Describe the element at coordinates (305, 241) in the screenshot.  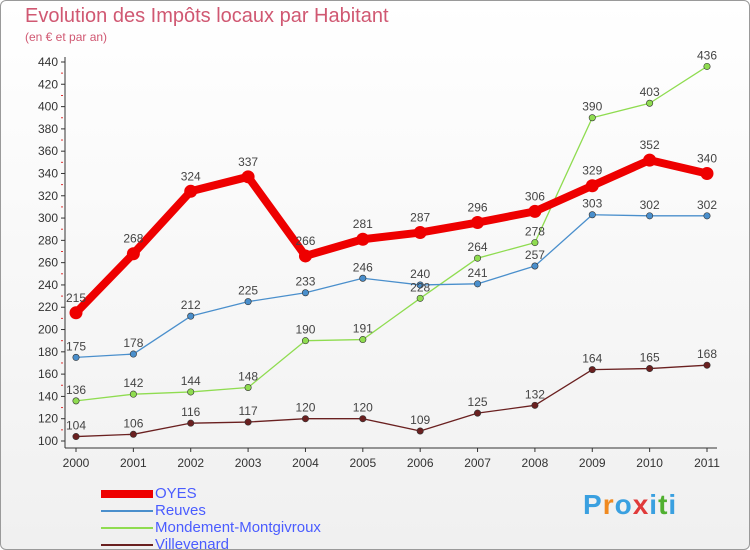
I see `data-label: 266` at that location.